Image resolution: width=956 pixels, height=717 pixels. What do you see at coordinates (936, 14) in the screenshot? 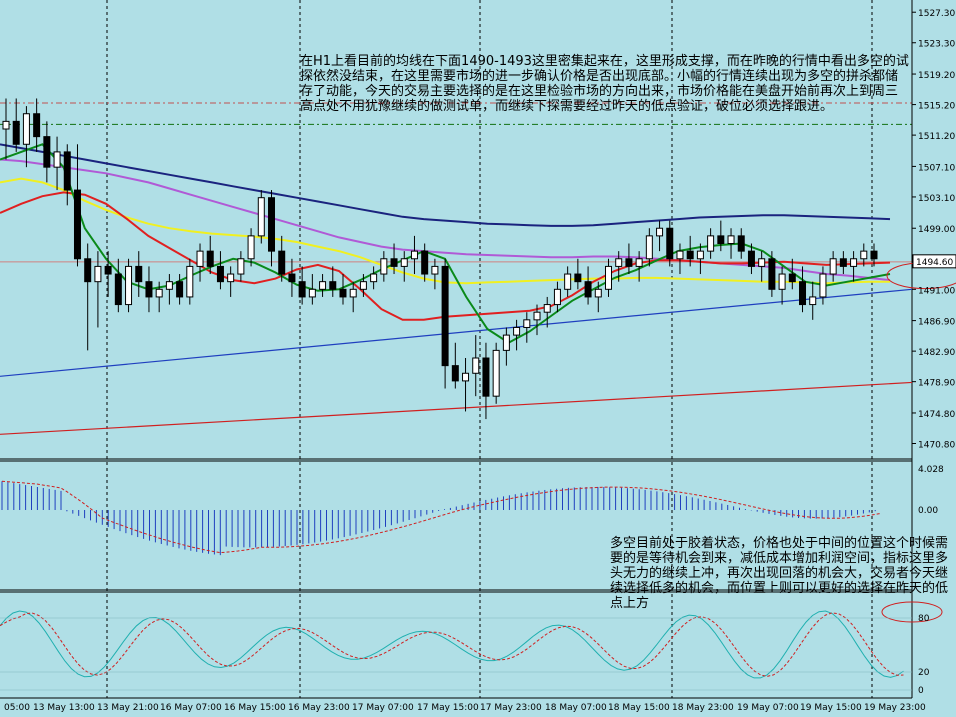
I see `price-tick-label: 1527.30` at bounding box center [936, 14].